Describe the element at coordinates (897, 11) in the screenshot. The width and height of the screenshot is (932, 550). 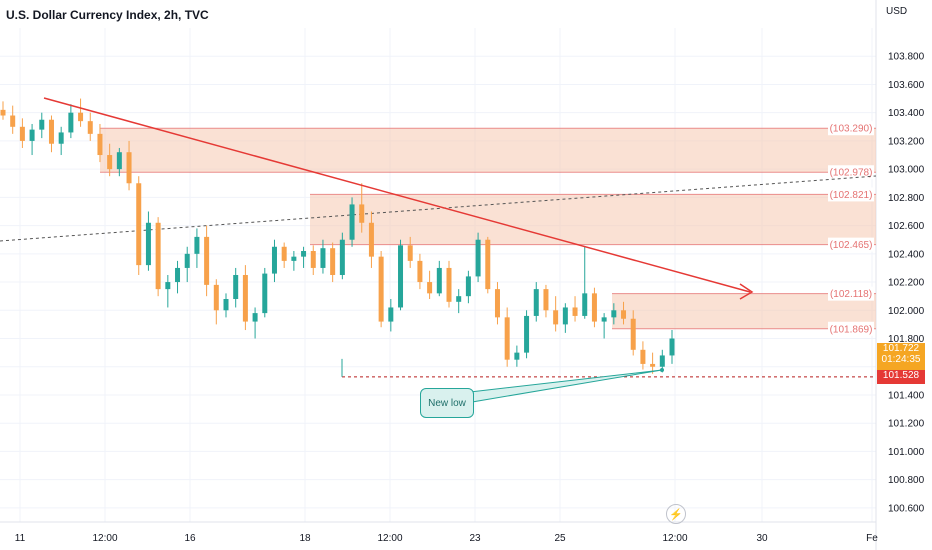
I see `price-axis-currency: USD` at that location.